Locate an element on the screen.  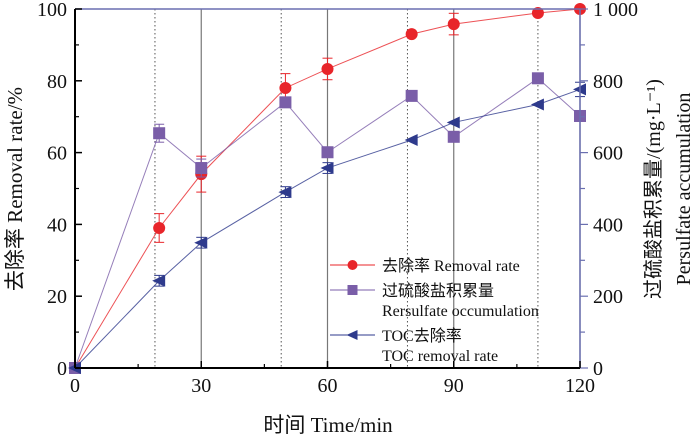
y-tick-label-left: 20 is located at coordinates (57, 297).